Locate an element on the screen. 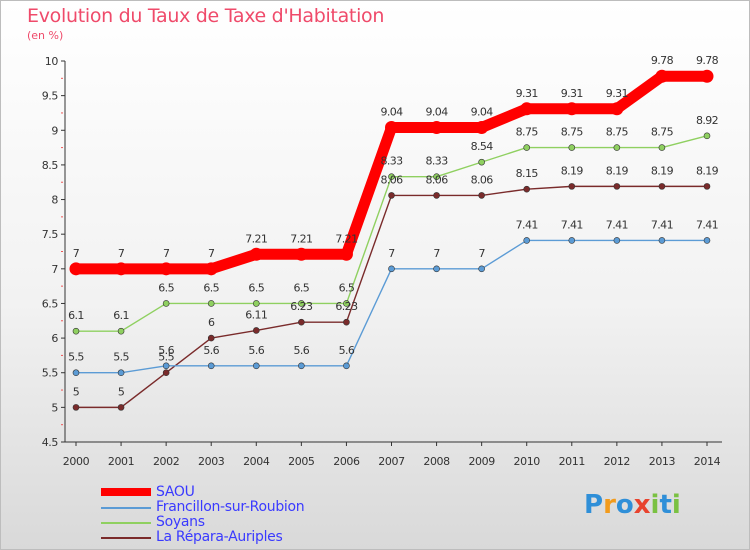 This screenshot has width=750, height=550. x-tick-label: 2004 is located at coordinates (256, 461).